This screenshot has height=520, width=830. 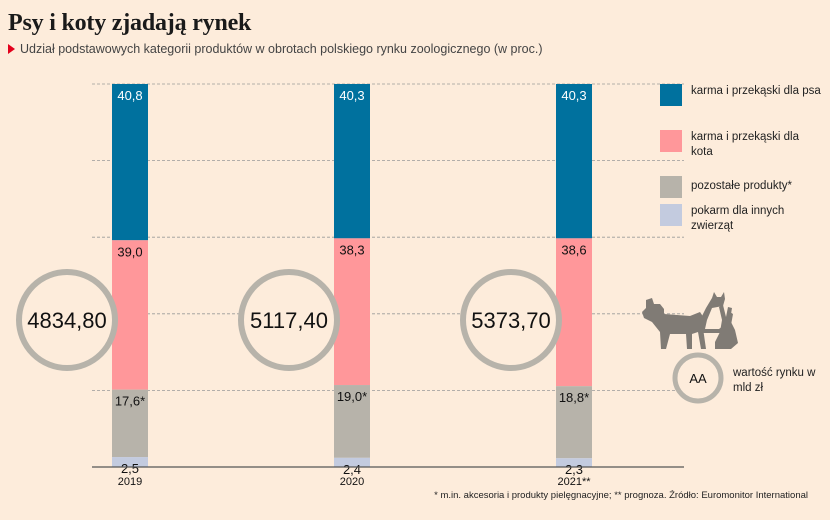 I want to click on x-tick-label: 2021**, so click(x=574, y=482).